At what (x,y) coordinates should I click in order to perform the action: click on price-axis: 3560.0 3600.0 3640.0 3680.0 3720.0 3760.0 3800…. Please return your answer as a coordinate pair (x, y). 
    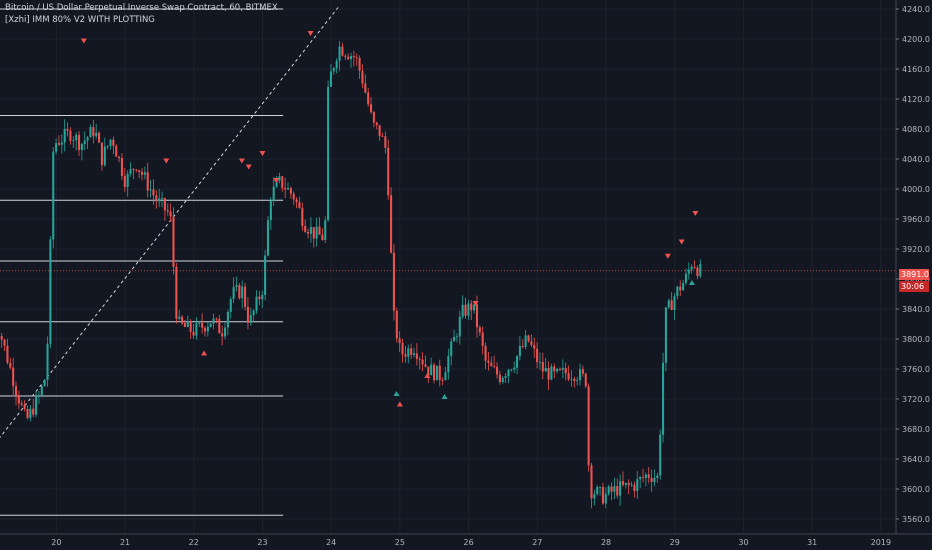
    Looking at the image, I should click on (912, 267).